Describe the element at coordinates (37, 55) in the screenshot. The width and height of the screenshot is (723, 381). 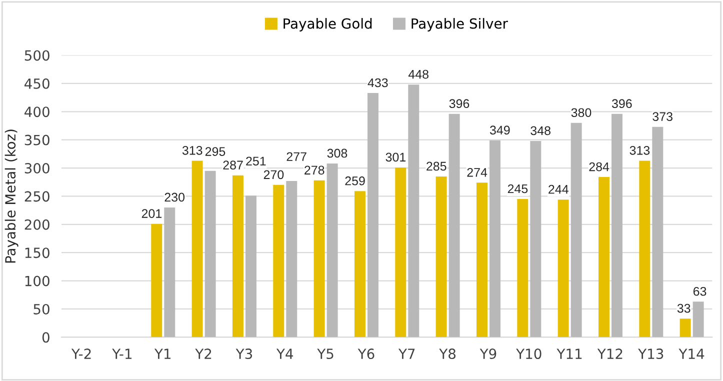
I see `y-tick-label: 500` at that location.